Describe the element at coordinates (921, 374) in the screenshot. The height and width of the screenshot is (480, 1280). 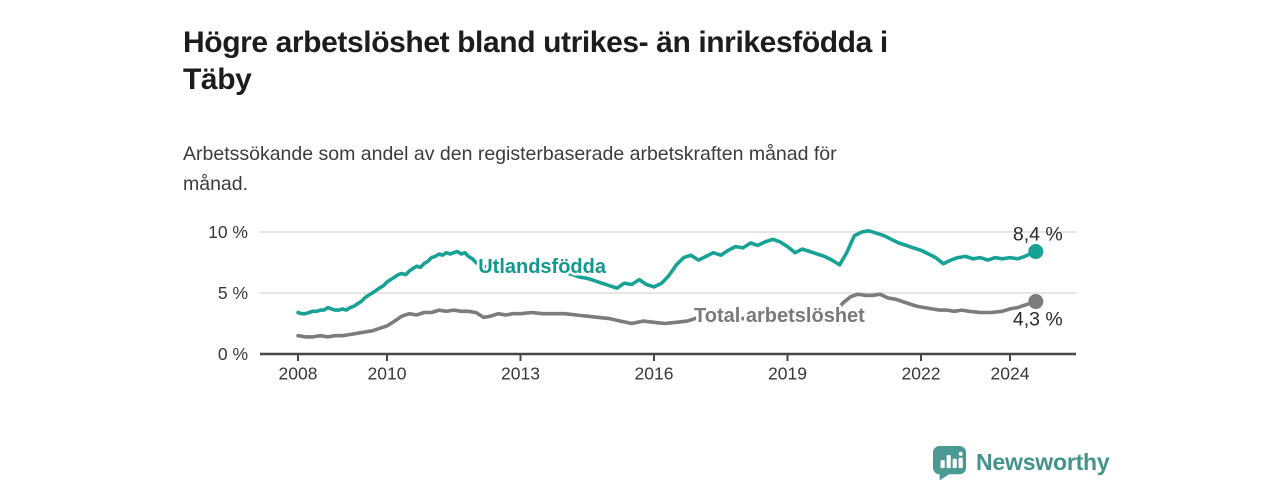
I see `x-tick-label: 2022` at that location.